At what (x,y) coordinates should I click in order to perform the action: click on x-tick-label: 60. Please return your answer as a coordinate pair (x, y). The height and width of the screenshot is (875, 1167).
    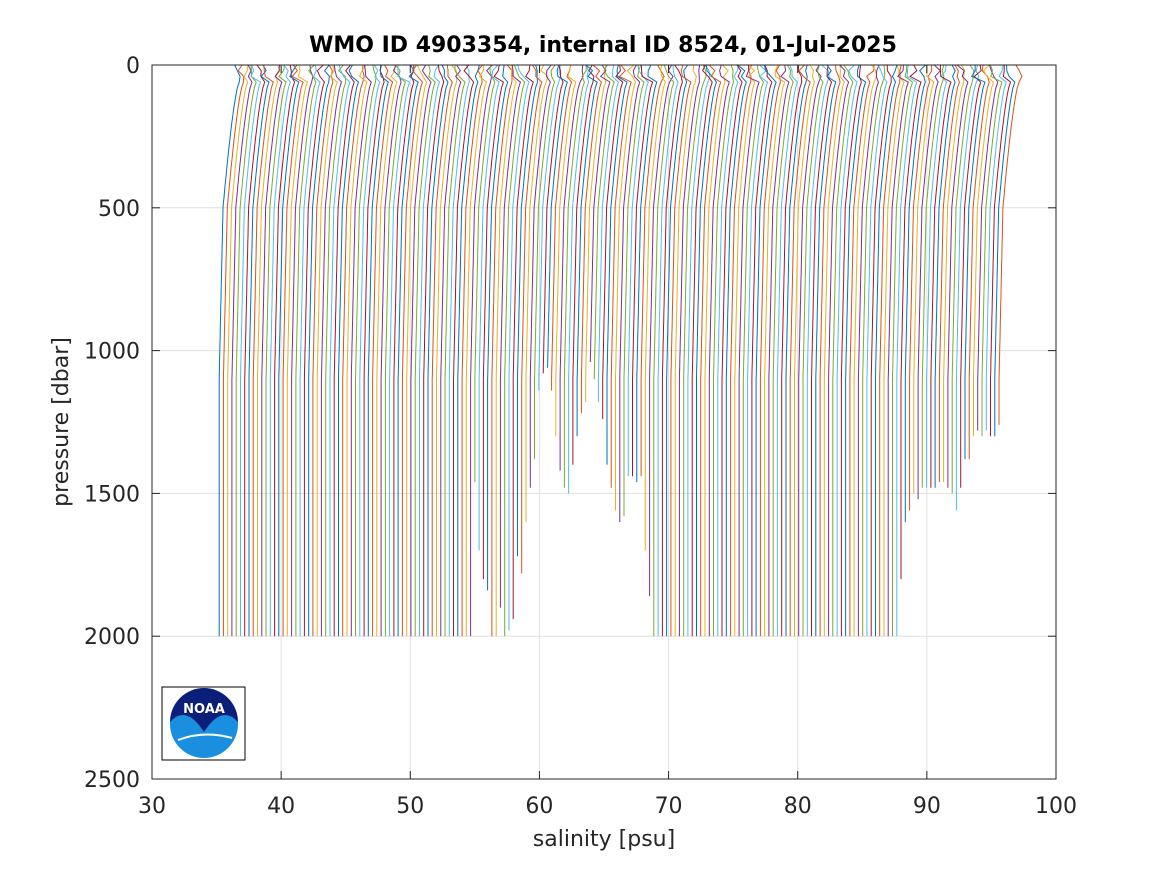
    Looking at the image, I should click on (539, 806).